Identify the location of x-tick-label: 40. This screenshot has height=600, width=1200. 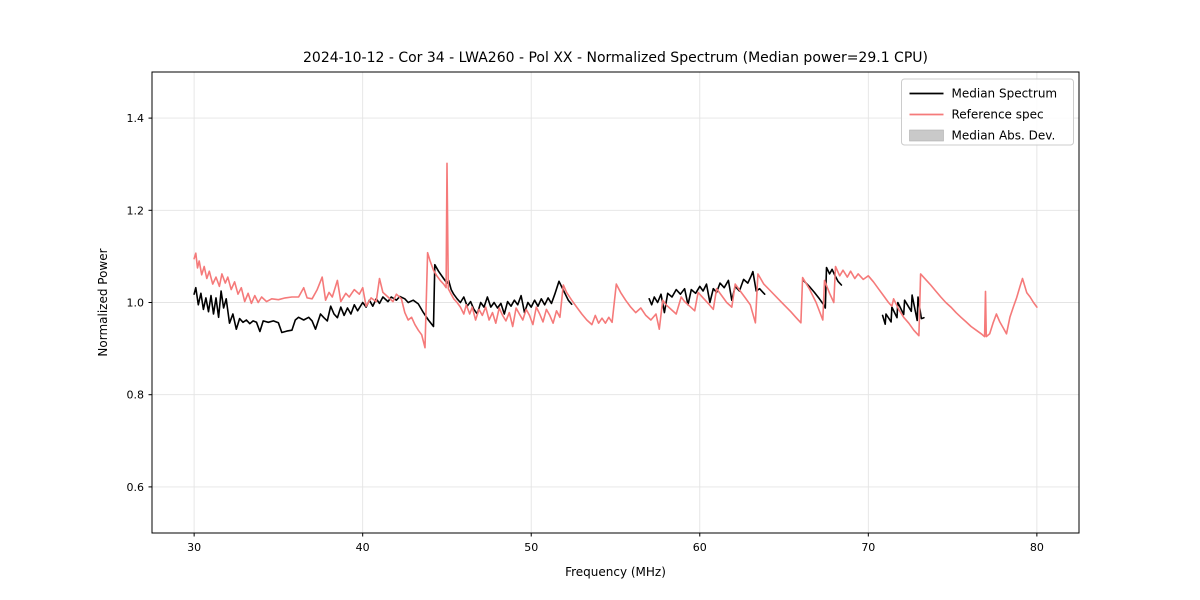
(363, 547).